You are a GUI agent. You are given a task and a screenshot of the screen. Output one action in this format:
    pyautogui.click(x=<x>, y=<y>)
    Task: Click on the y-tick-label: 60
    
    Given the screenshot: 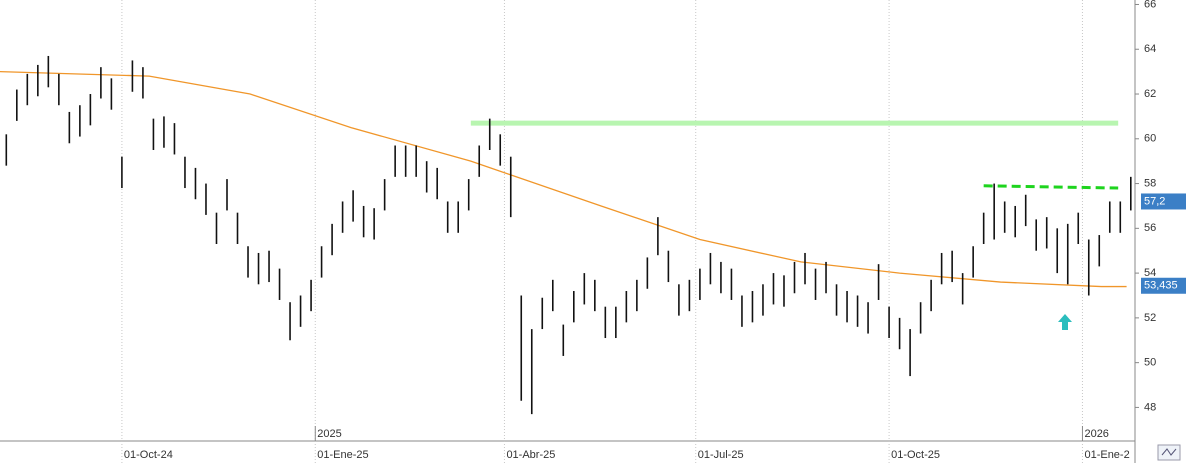 What is the action you would take?
    pyautogui.click(x=1150, y=139)
    